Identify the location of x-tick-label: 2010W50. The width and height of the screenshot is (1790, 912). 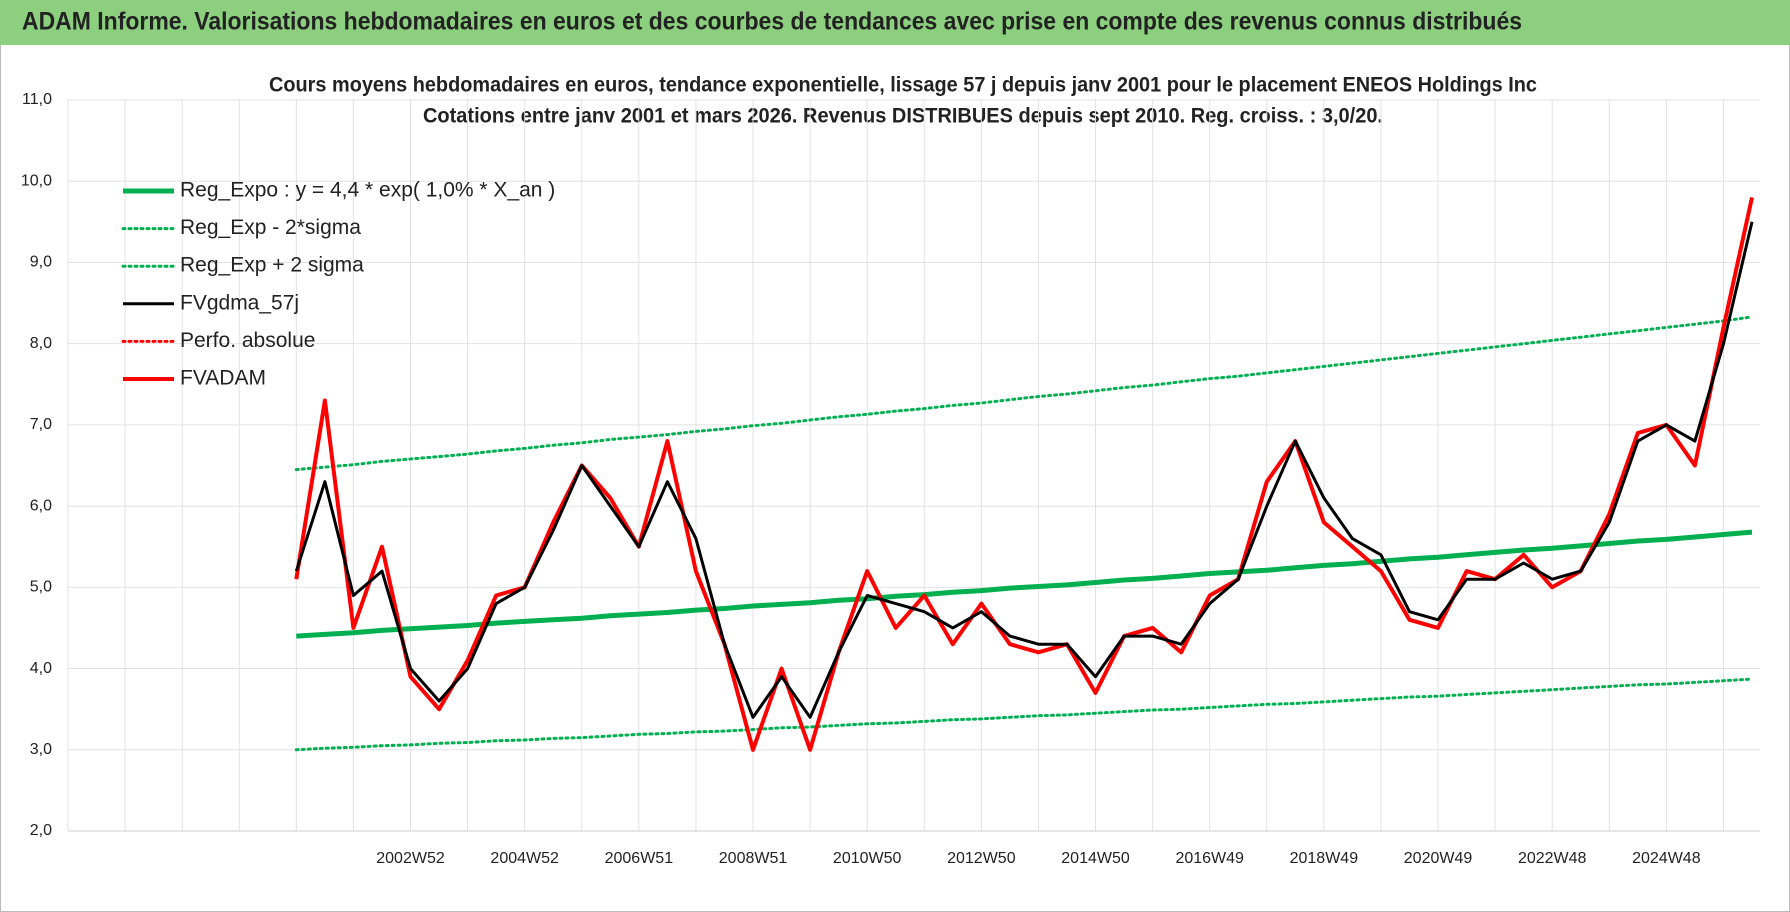
(867, 858).